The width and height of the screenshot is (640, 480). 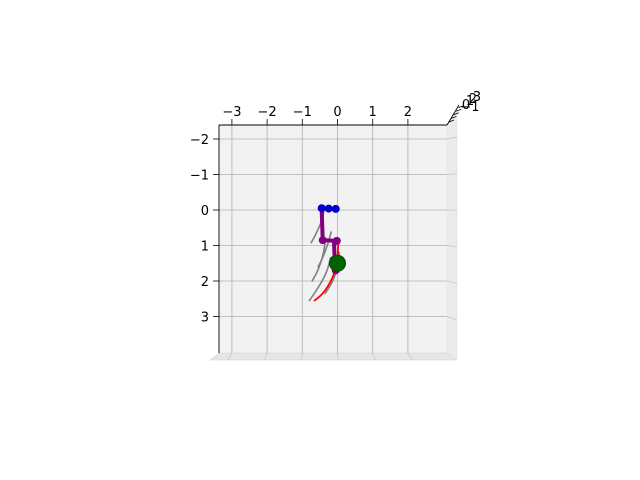 I want to click on target-marker, so click(x=337, y=263).